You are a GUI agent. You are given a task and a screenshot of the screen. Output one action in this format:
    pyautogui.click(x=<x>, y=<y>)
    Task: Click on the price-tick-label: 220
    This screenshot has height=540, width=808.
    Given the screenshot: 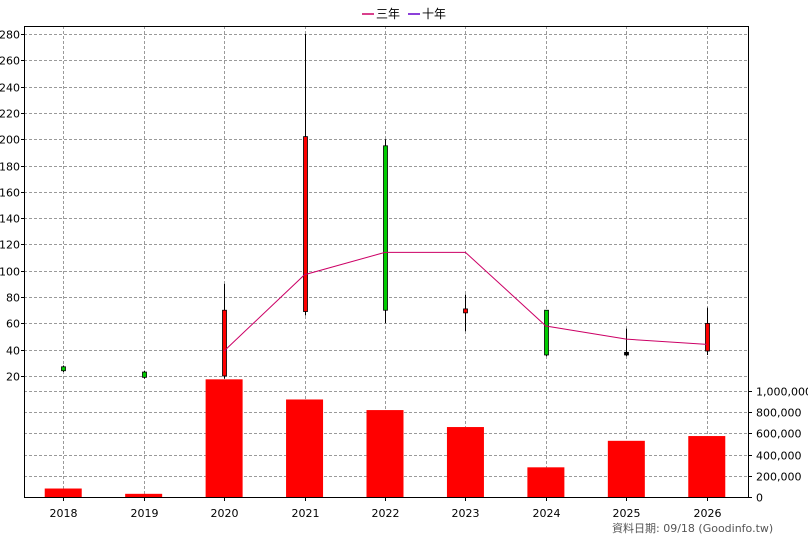 What is the action you would take?
    pyautogui.click(x=10, y=114)
    